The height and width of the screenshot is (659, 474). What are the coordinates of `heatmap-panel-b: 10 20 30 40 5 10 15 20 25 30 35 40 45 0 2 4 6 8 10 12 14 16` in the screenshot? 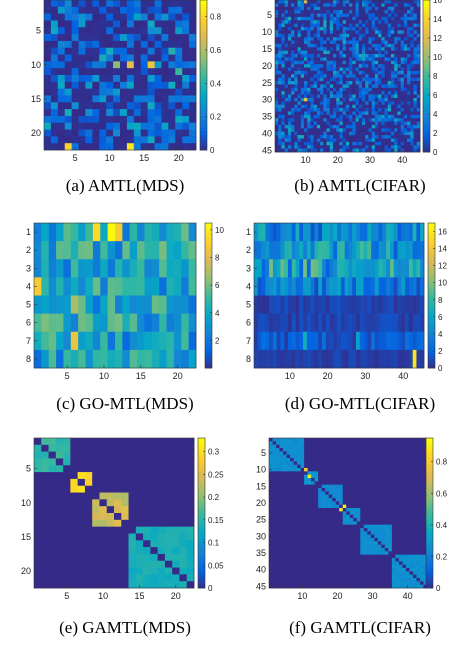 It's located at (355, 82).